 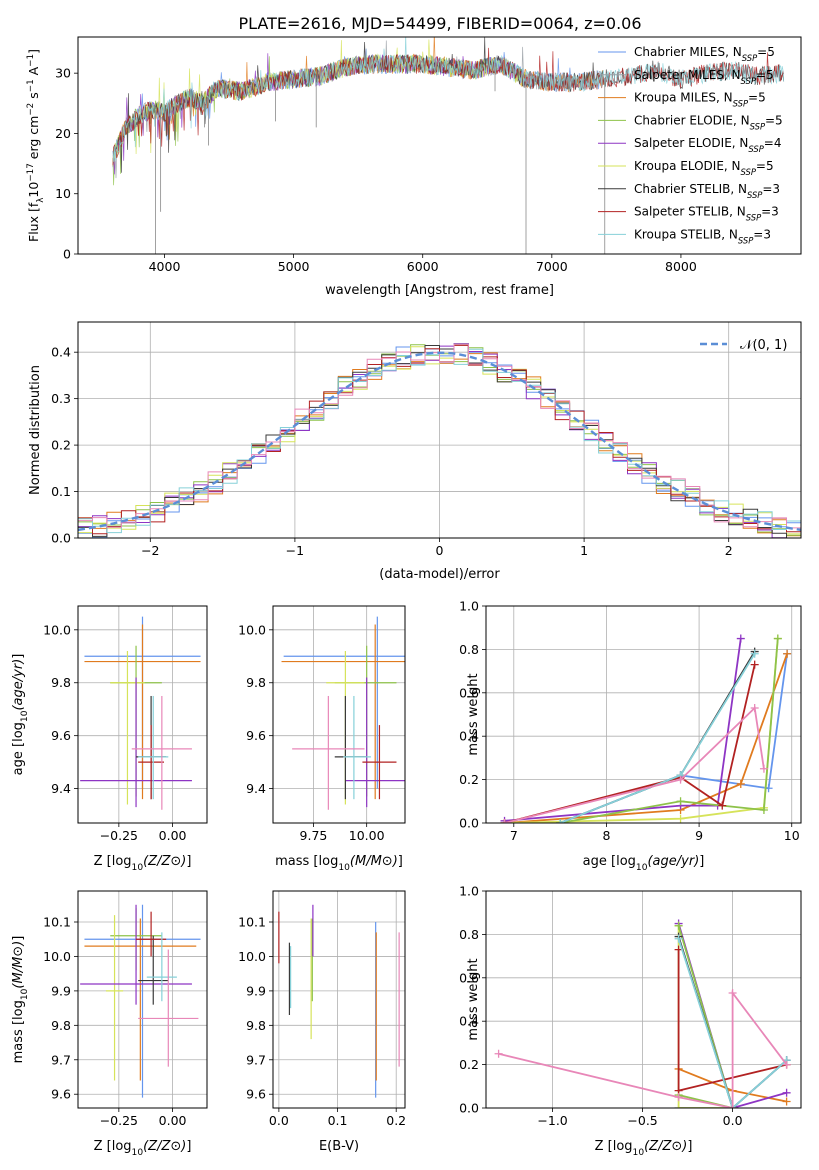 I want to click on x-tick-label: −1.0, so click(x=552, y=1120).